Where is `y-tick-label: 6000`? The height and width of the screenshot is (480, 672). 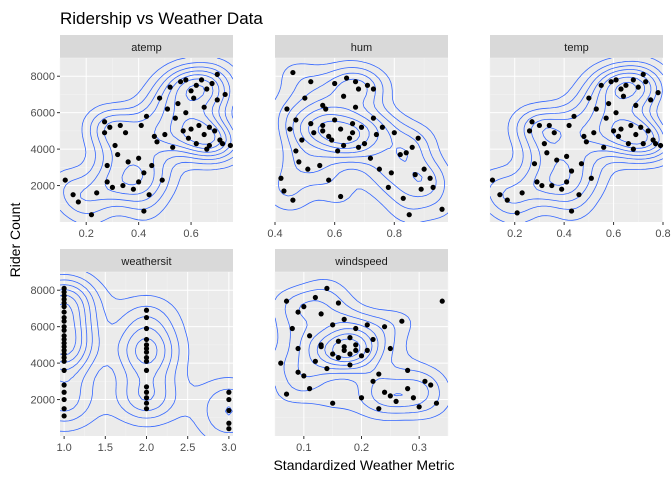 y-tick-label: 6000 is located at coordinates (43, 114).